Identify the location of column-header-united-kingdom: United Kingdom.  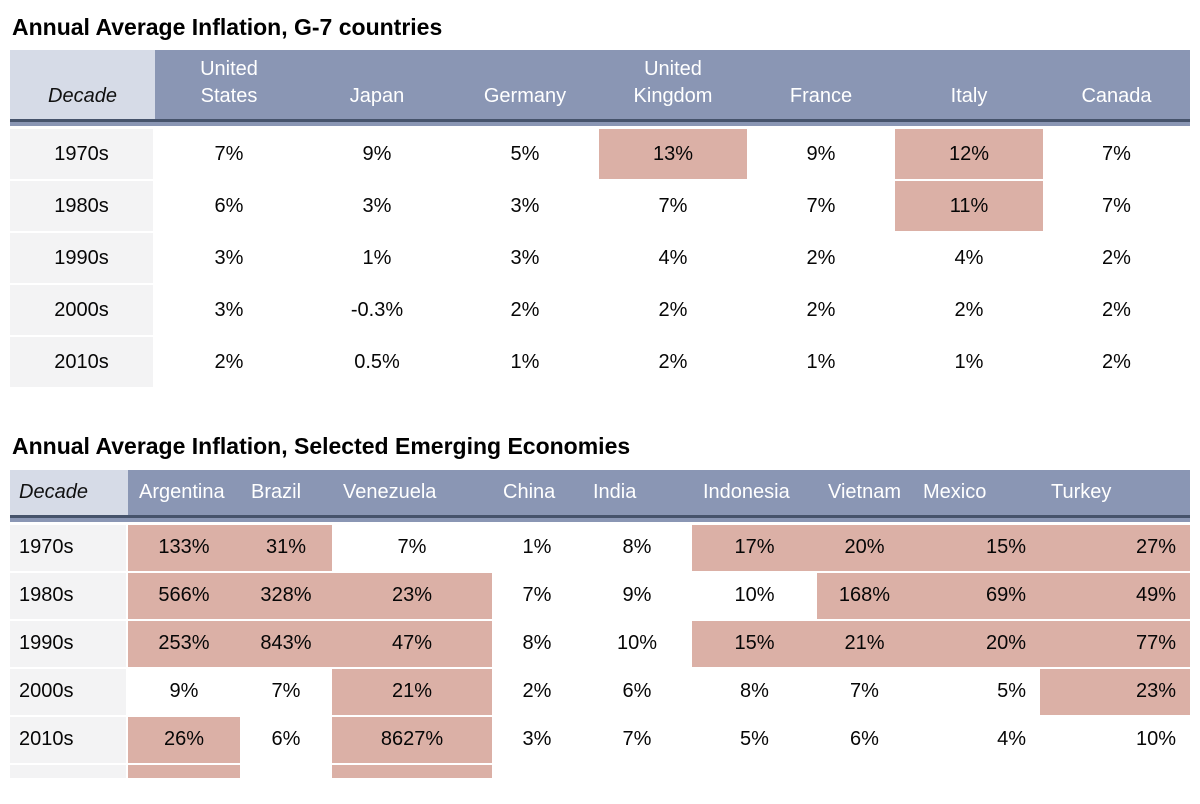
(673, 85).